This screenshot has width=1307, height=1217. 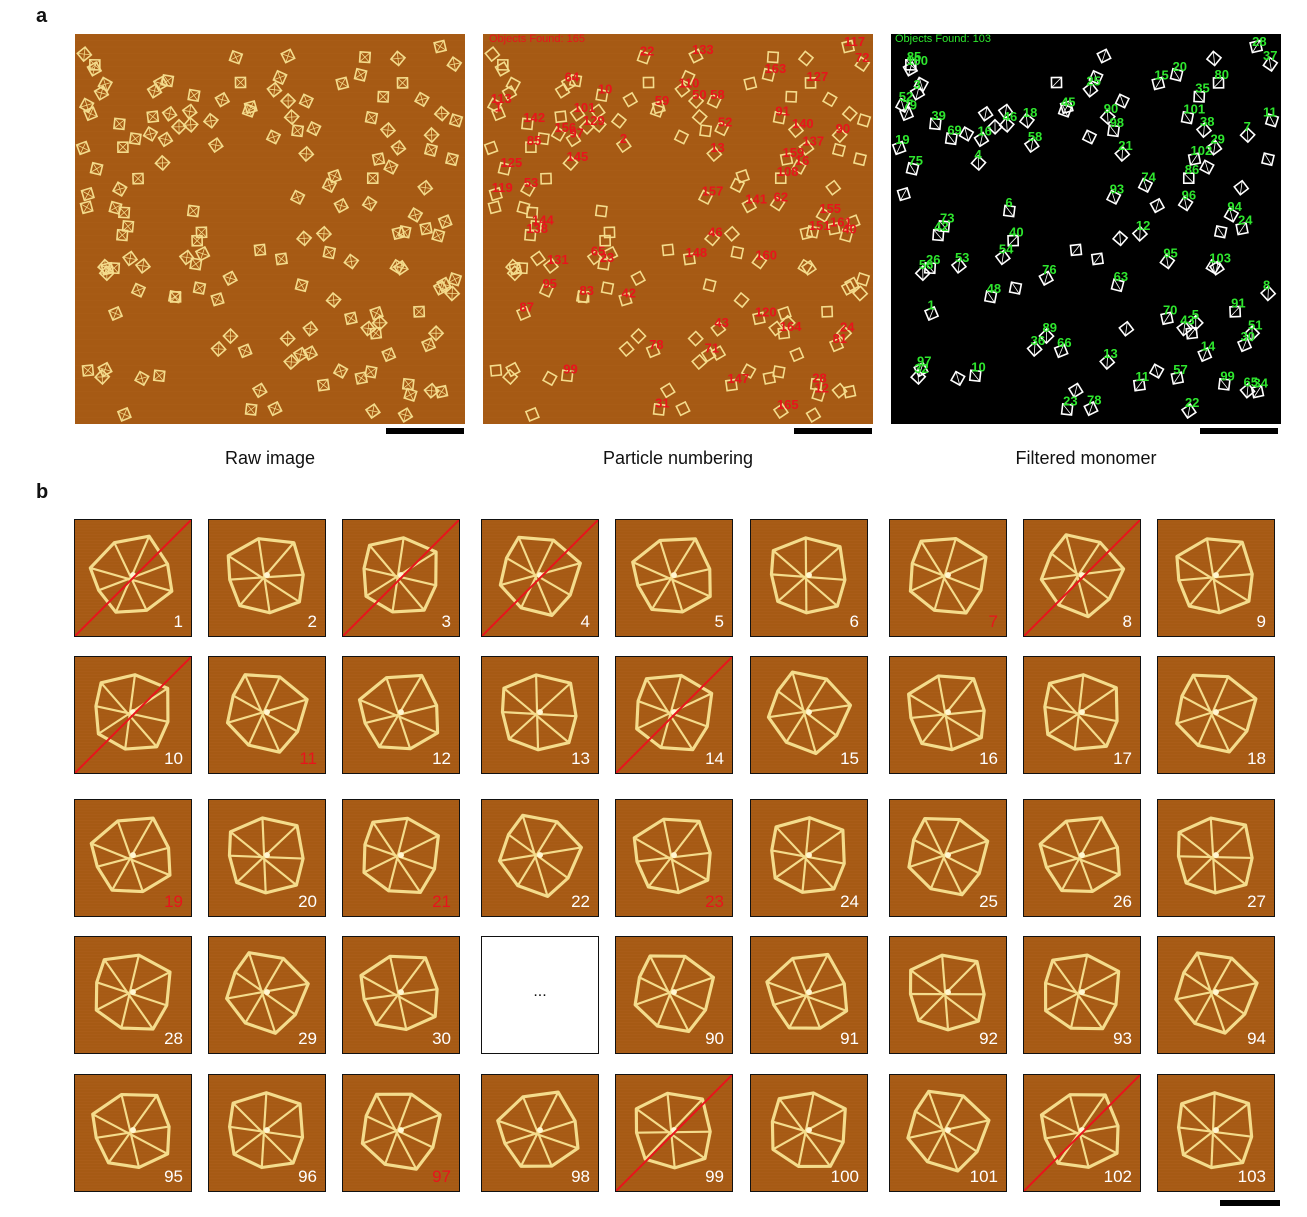 What do you see at coordinates (1216, 715) in the screenshot?
I see `particle-tile: 18` at bounding box center [1216, 715].